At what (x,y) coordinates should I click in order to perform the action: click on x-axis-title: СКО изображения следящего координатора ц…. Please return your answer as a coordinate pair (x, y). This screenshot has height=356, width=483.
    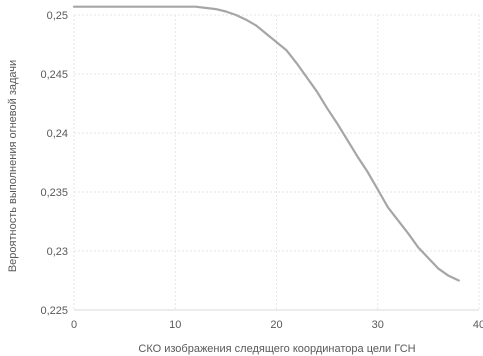
    Looking at the image, I should click on (276, 349).